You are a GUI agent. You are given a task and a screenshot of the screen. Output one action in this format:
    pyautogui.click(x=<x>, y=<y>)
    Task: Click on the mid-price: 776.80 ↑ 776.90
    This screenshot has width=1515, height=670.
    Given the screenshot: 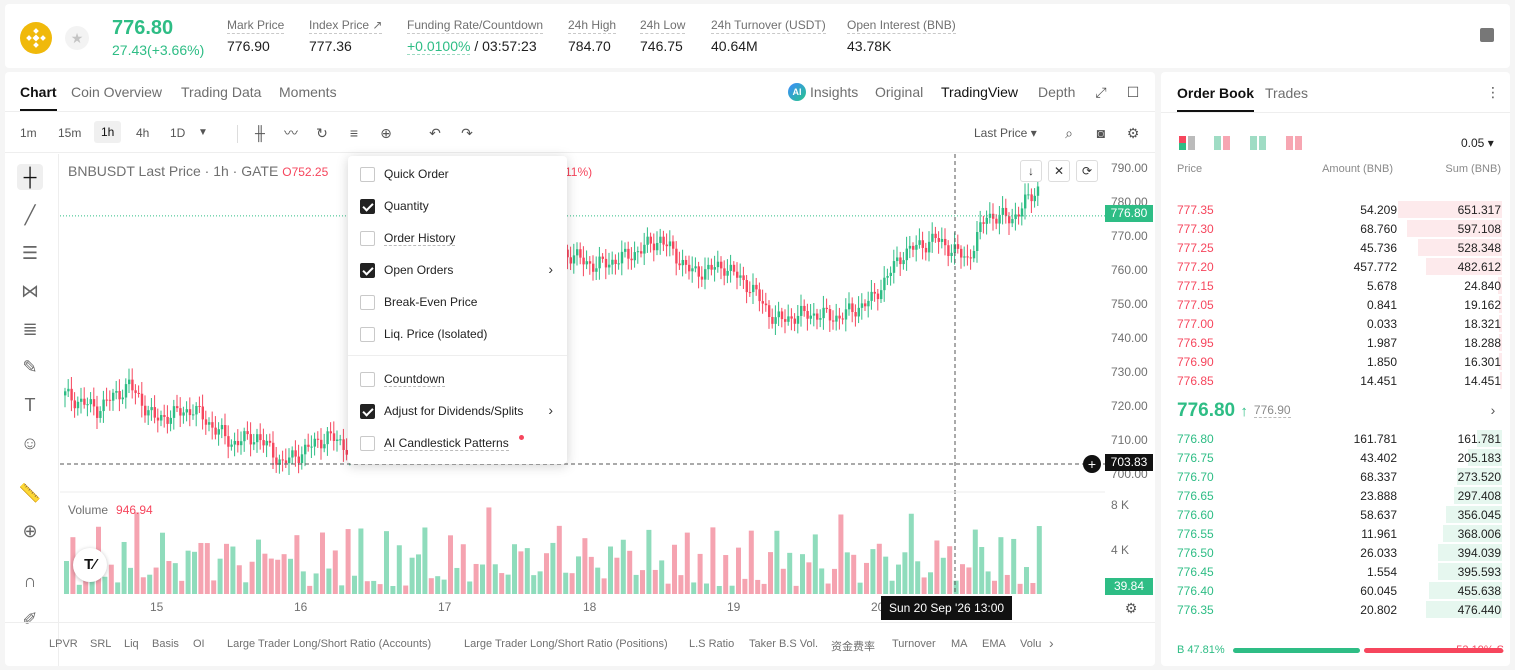 What is the action you would take?
    pyautogui.click(x=1234, y=410)
    